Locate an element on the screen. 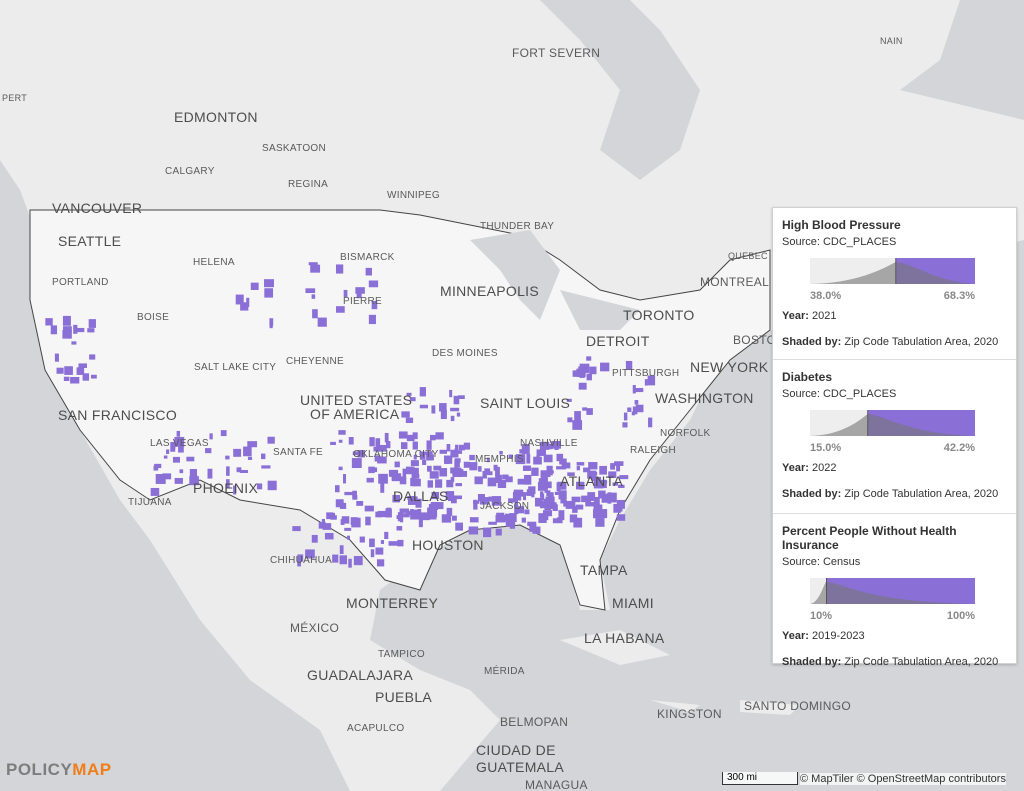 The height and width of the screenshot is (791, 1024). place-label: CALGARY is located at coordinates (190, 171).